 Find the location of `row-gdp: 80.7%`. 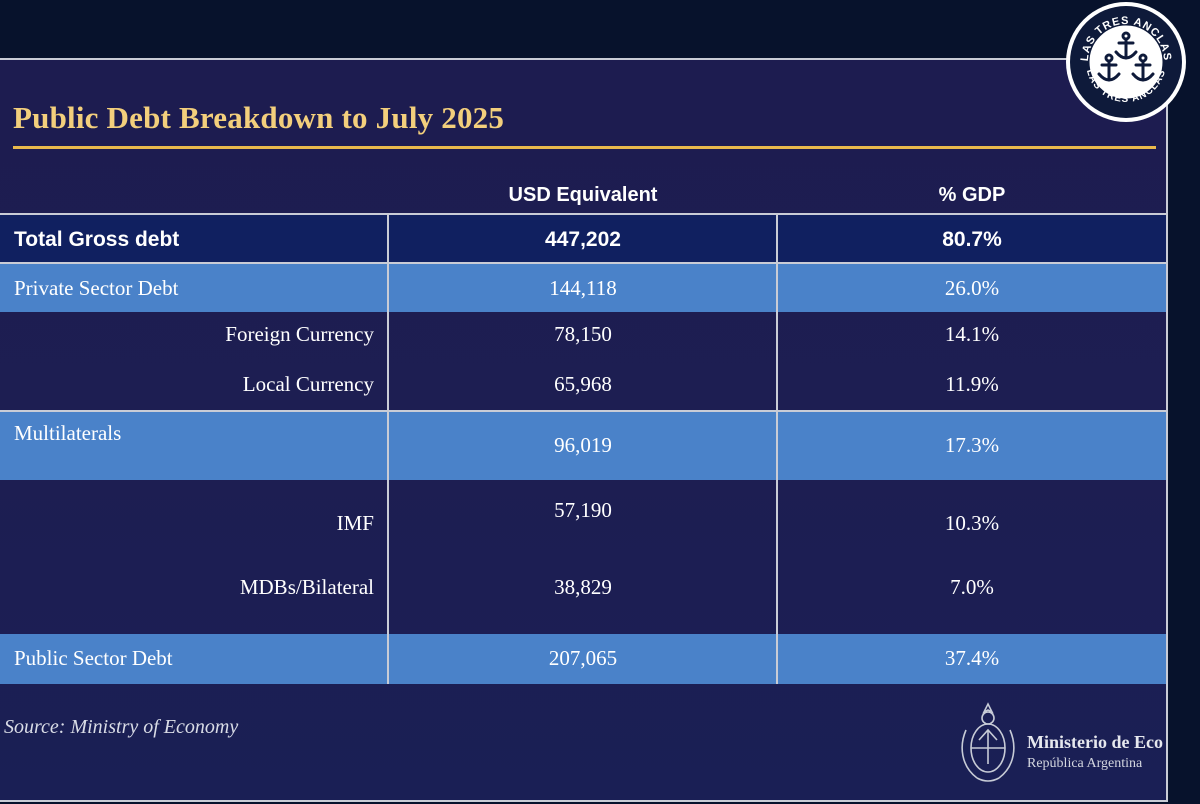

row-gdp: 80.7% is located at coordinates (972, 239).